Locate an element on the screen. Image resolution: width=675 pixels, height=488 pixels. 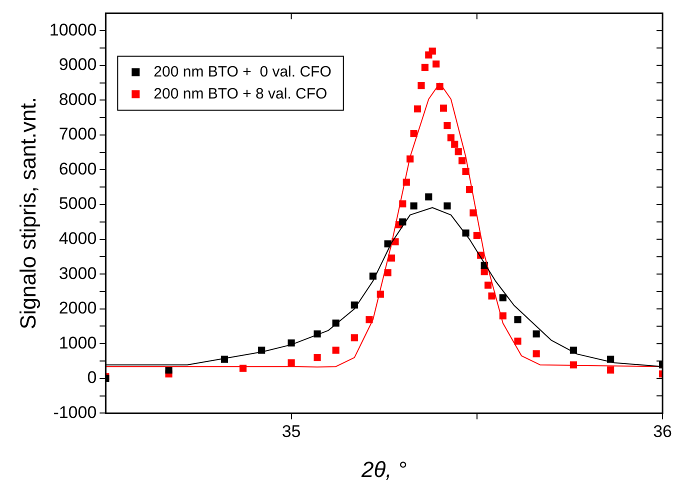
y-tick-label: 6000 is located at coordinates (77, 168).